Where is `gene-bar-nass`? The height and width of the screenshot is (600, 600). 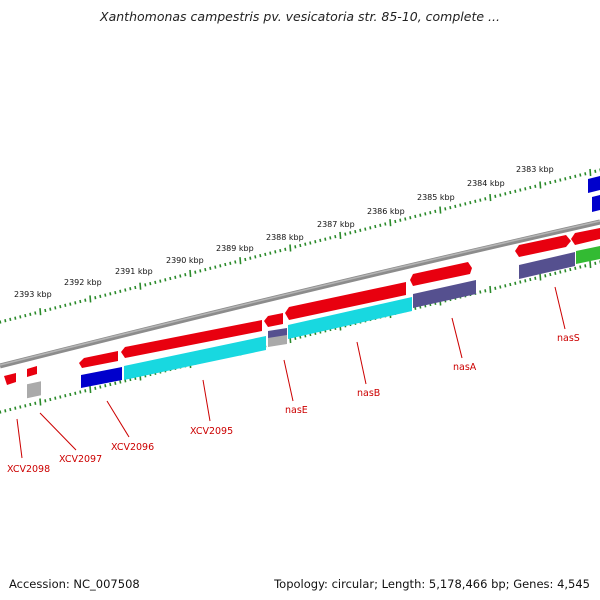 gene-bar-nass is located at coordinates (547, 265).